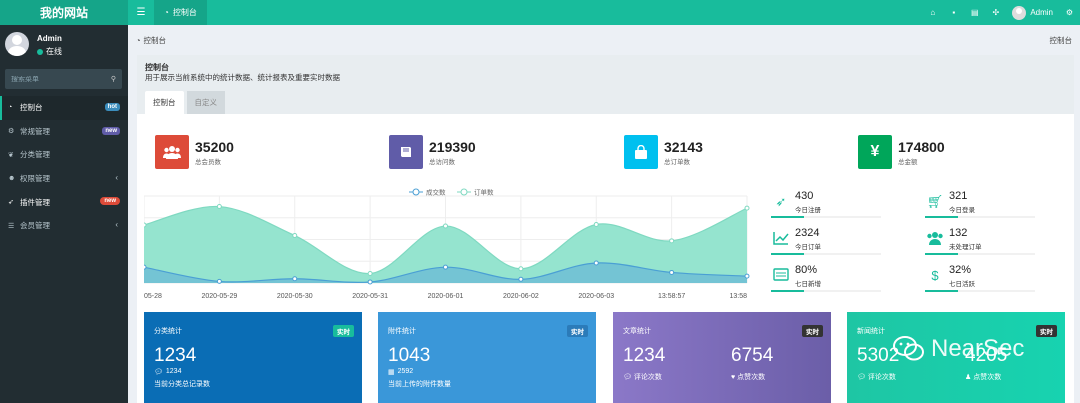 Image resolution: width=1080 pixels, height=403 pixels. What do you see at coordinates (935, 201) in the screenshot?
I see `cart-icon: 🛒︎` at bounding box center [935, 201].